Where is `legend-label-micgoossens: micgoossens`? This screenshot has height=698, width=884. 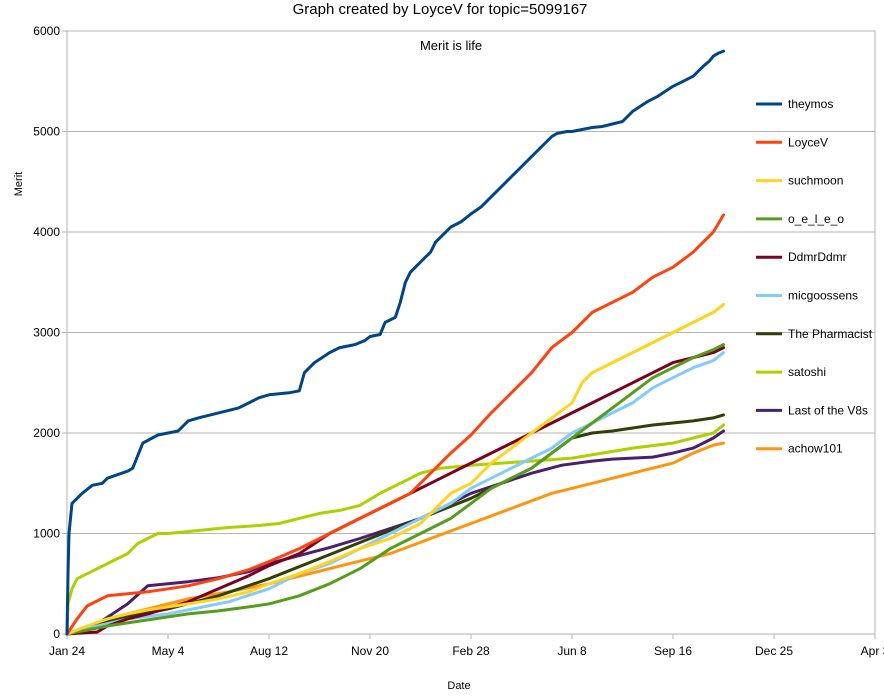
legend-label-micgoossens: micgoossens is located at coordinates (823, 296).